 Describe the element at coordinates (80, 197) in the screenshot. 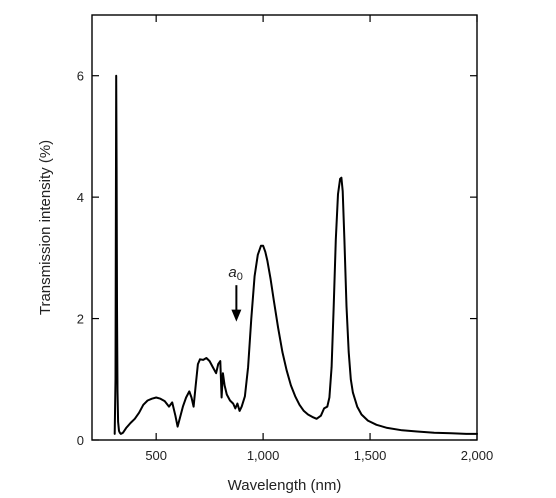

I see `y-tick-label: 4` at that location.